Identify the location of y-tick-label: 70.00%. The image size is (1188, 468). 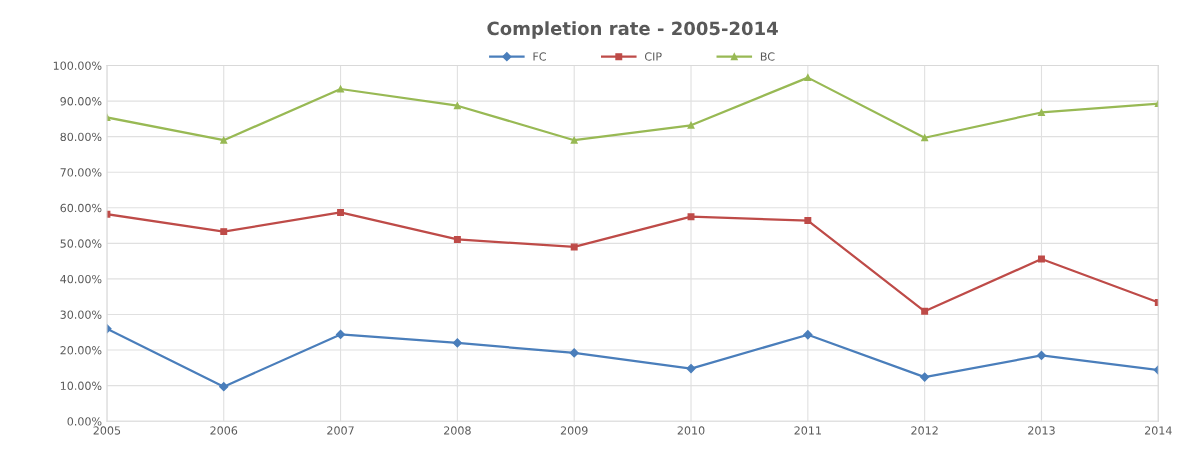
(81, 172).